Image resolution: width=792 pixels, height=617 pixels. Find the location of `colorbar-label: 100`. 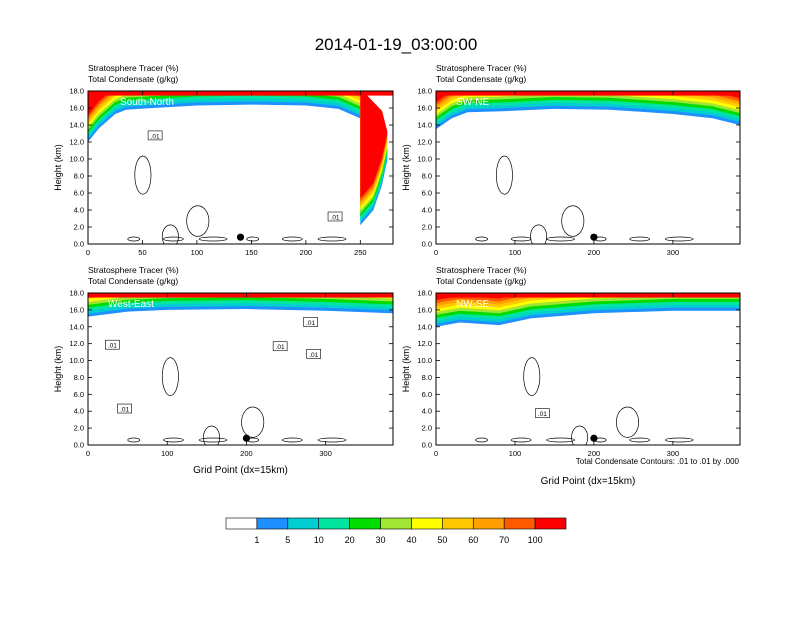

colorbar-label: 100 is located at coordinates (535, 540).